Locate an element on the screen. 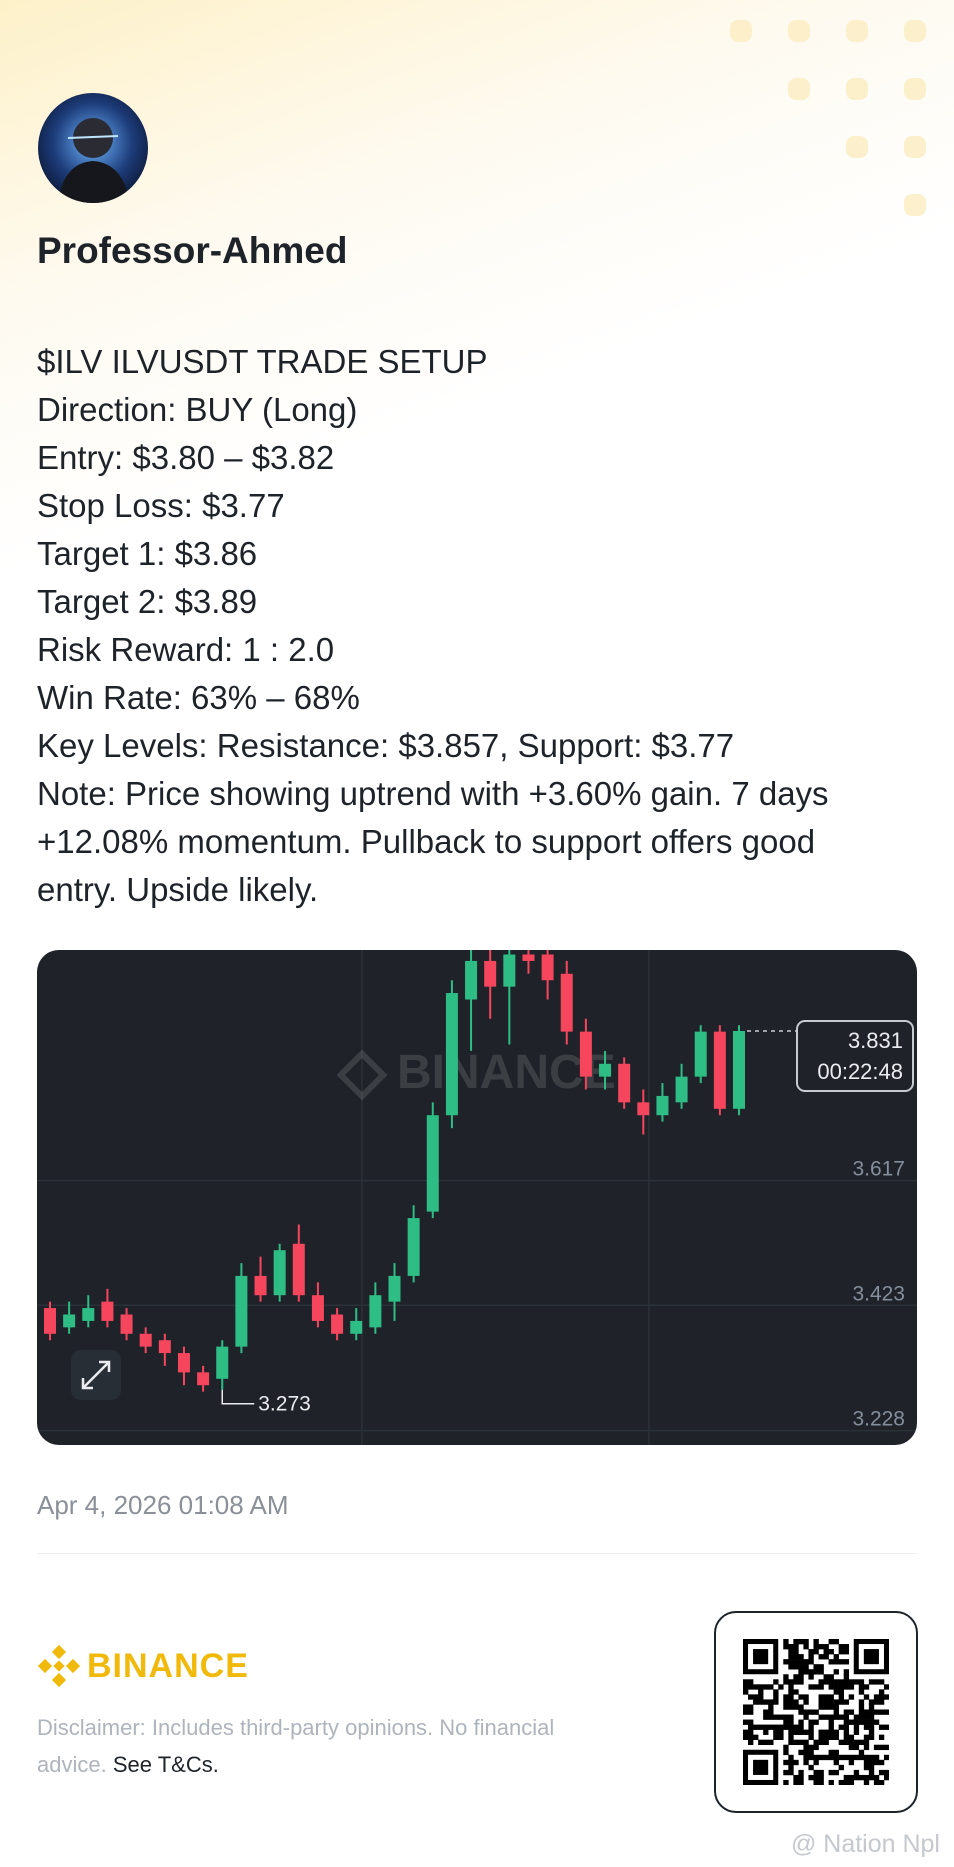 This screenshot has width=954, height=1867. author-name: Professor-Ahmed is located at coordinates (192, 250).